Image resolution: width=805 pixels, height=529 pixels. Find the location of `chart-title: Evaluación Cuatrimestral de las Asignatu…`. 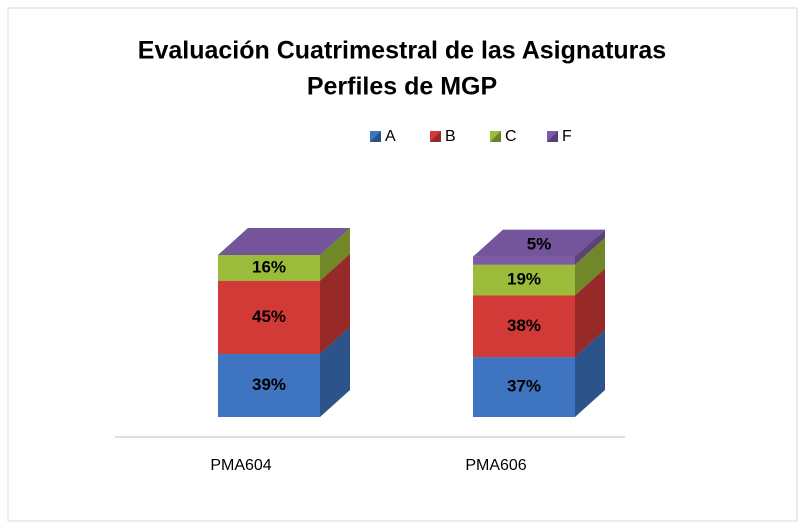

chart-title: Evaluación Cuatrimestral de las Asignatu… is located at coordinates (402, 51).